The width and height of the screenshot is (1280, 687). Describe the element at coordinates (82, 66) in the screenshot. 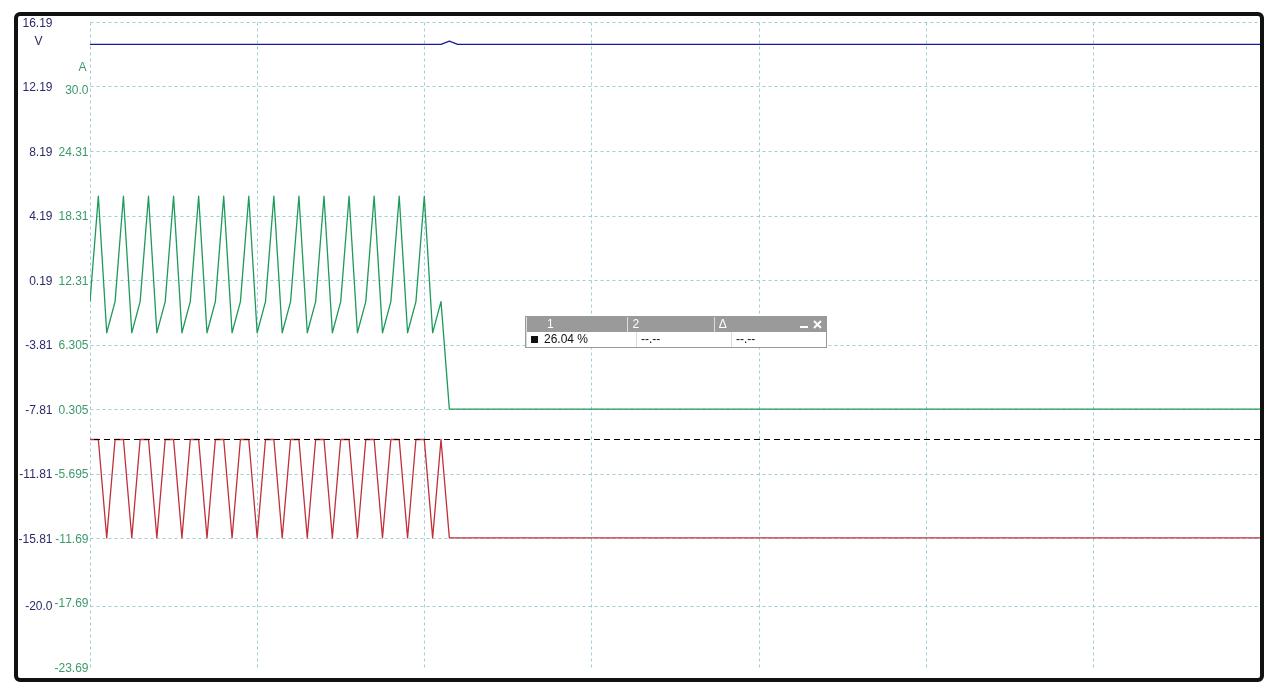

I see `y2-axis-title: A` at that location.